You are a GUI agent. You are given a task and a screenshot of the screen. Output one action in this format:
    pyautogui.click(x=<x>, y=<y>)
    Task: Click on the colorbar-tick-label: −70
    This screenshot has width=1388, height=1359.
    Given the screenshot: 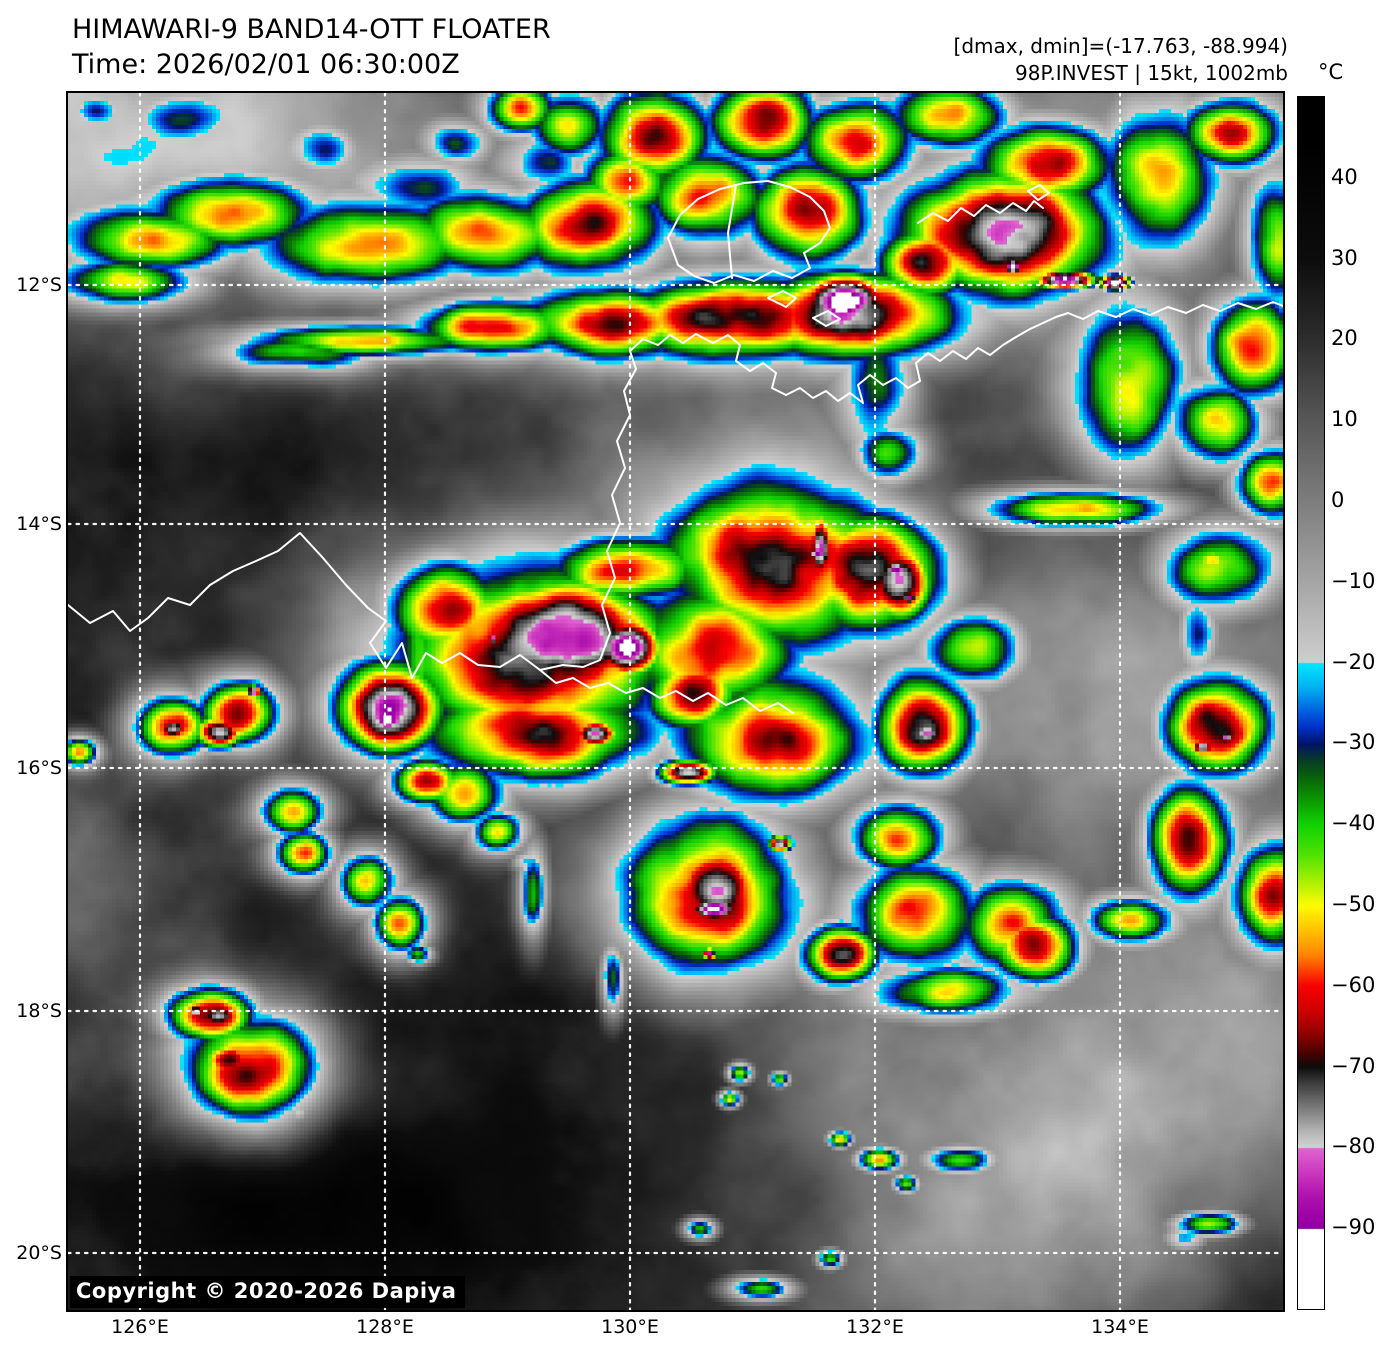 What is the action you would take?
    pyautogui.click(x=1353, y=1065)
    